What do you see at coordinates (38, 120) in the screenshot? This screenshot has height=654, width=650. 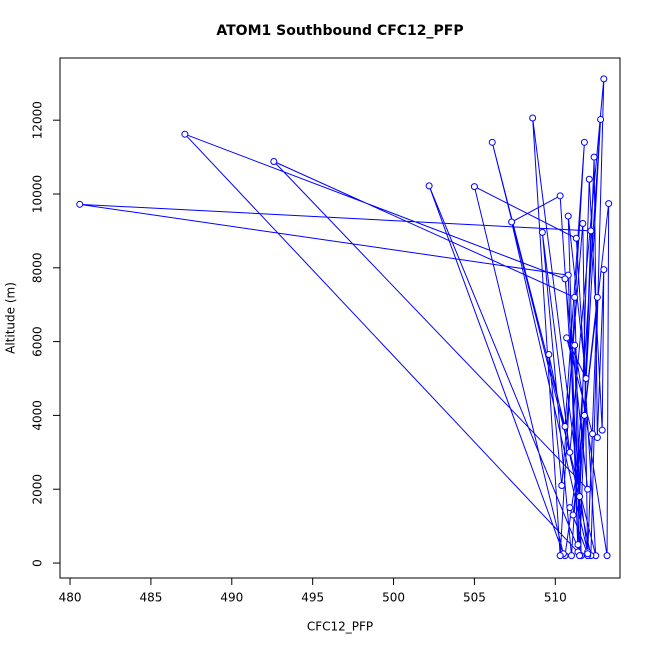 I see `y-tick-label: 12000` at bounding box center [38, 120].